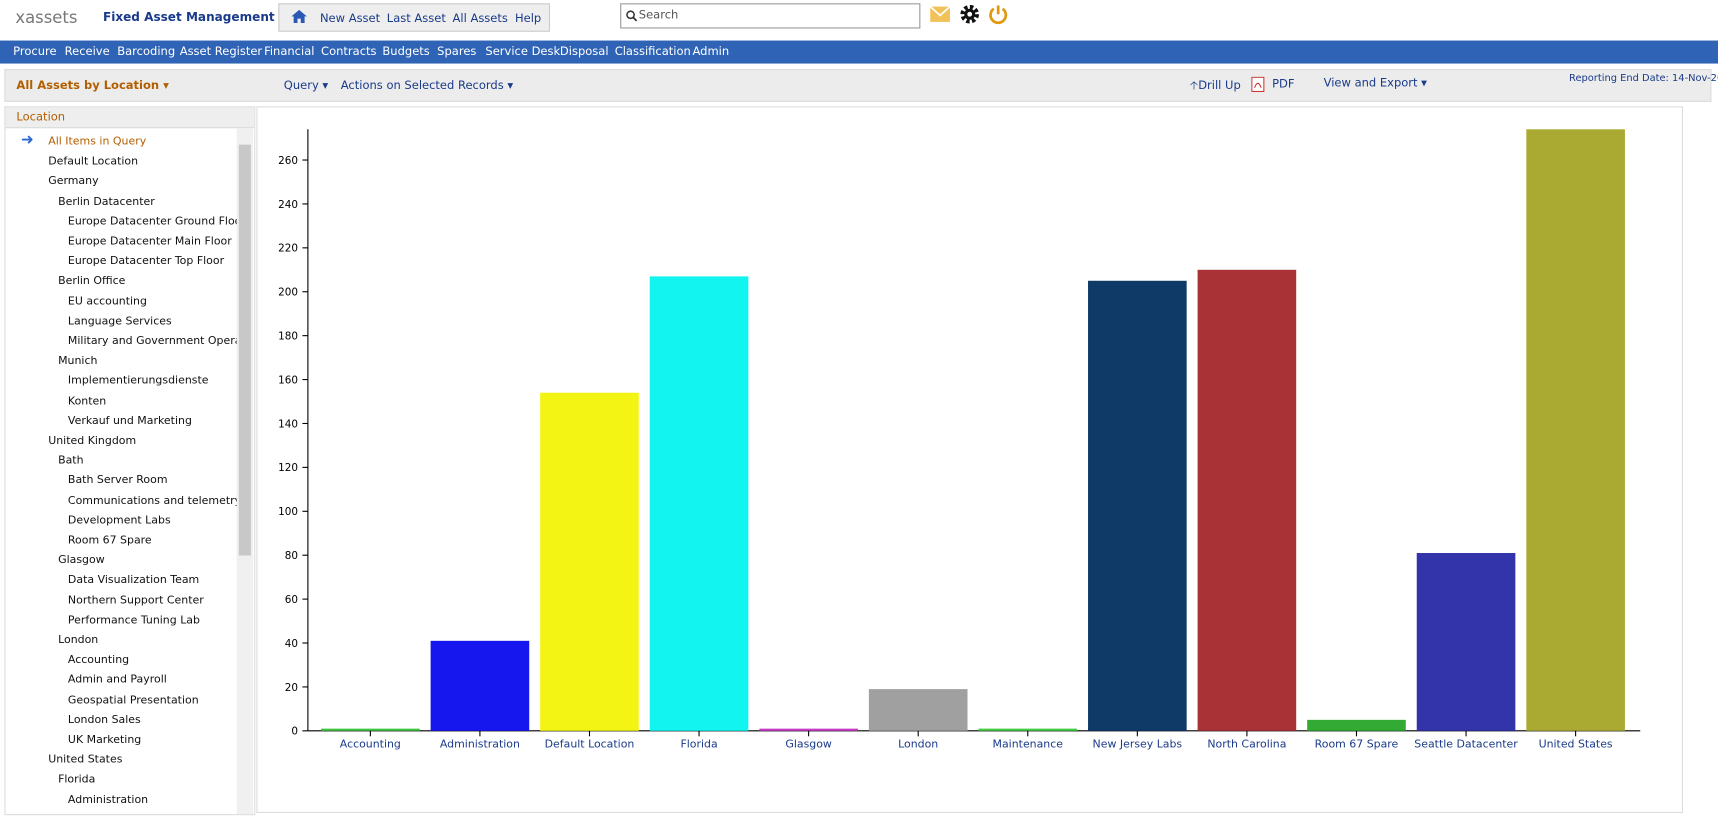 This screenshot has width=1718, height=822. Describe the element at coordinates (523, 51) in the screenshot. I see `menu-item: Service Desk` at that location.